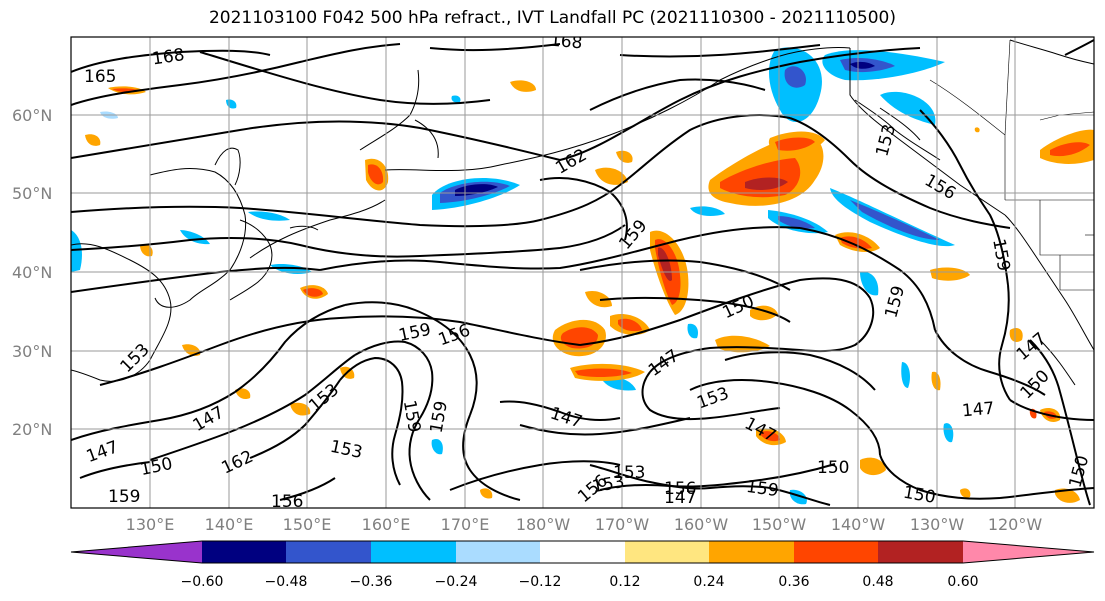 The image size is (1105, 601). Describe the element at coordinates (622, 524) in the screenshot. I see `lon-label: 170°W` at that location.